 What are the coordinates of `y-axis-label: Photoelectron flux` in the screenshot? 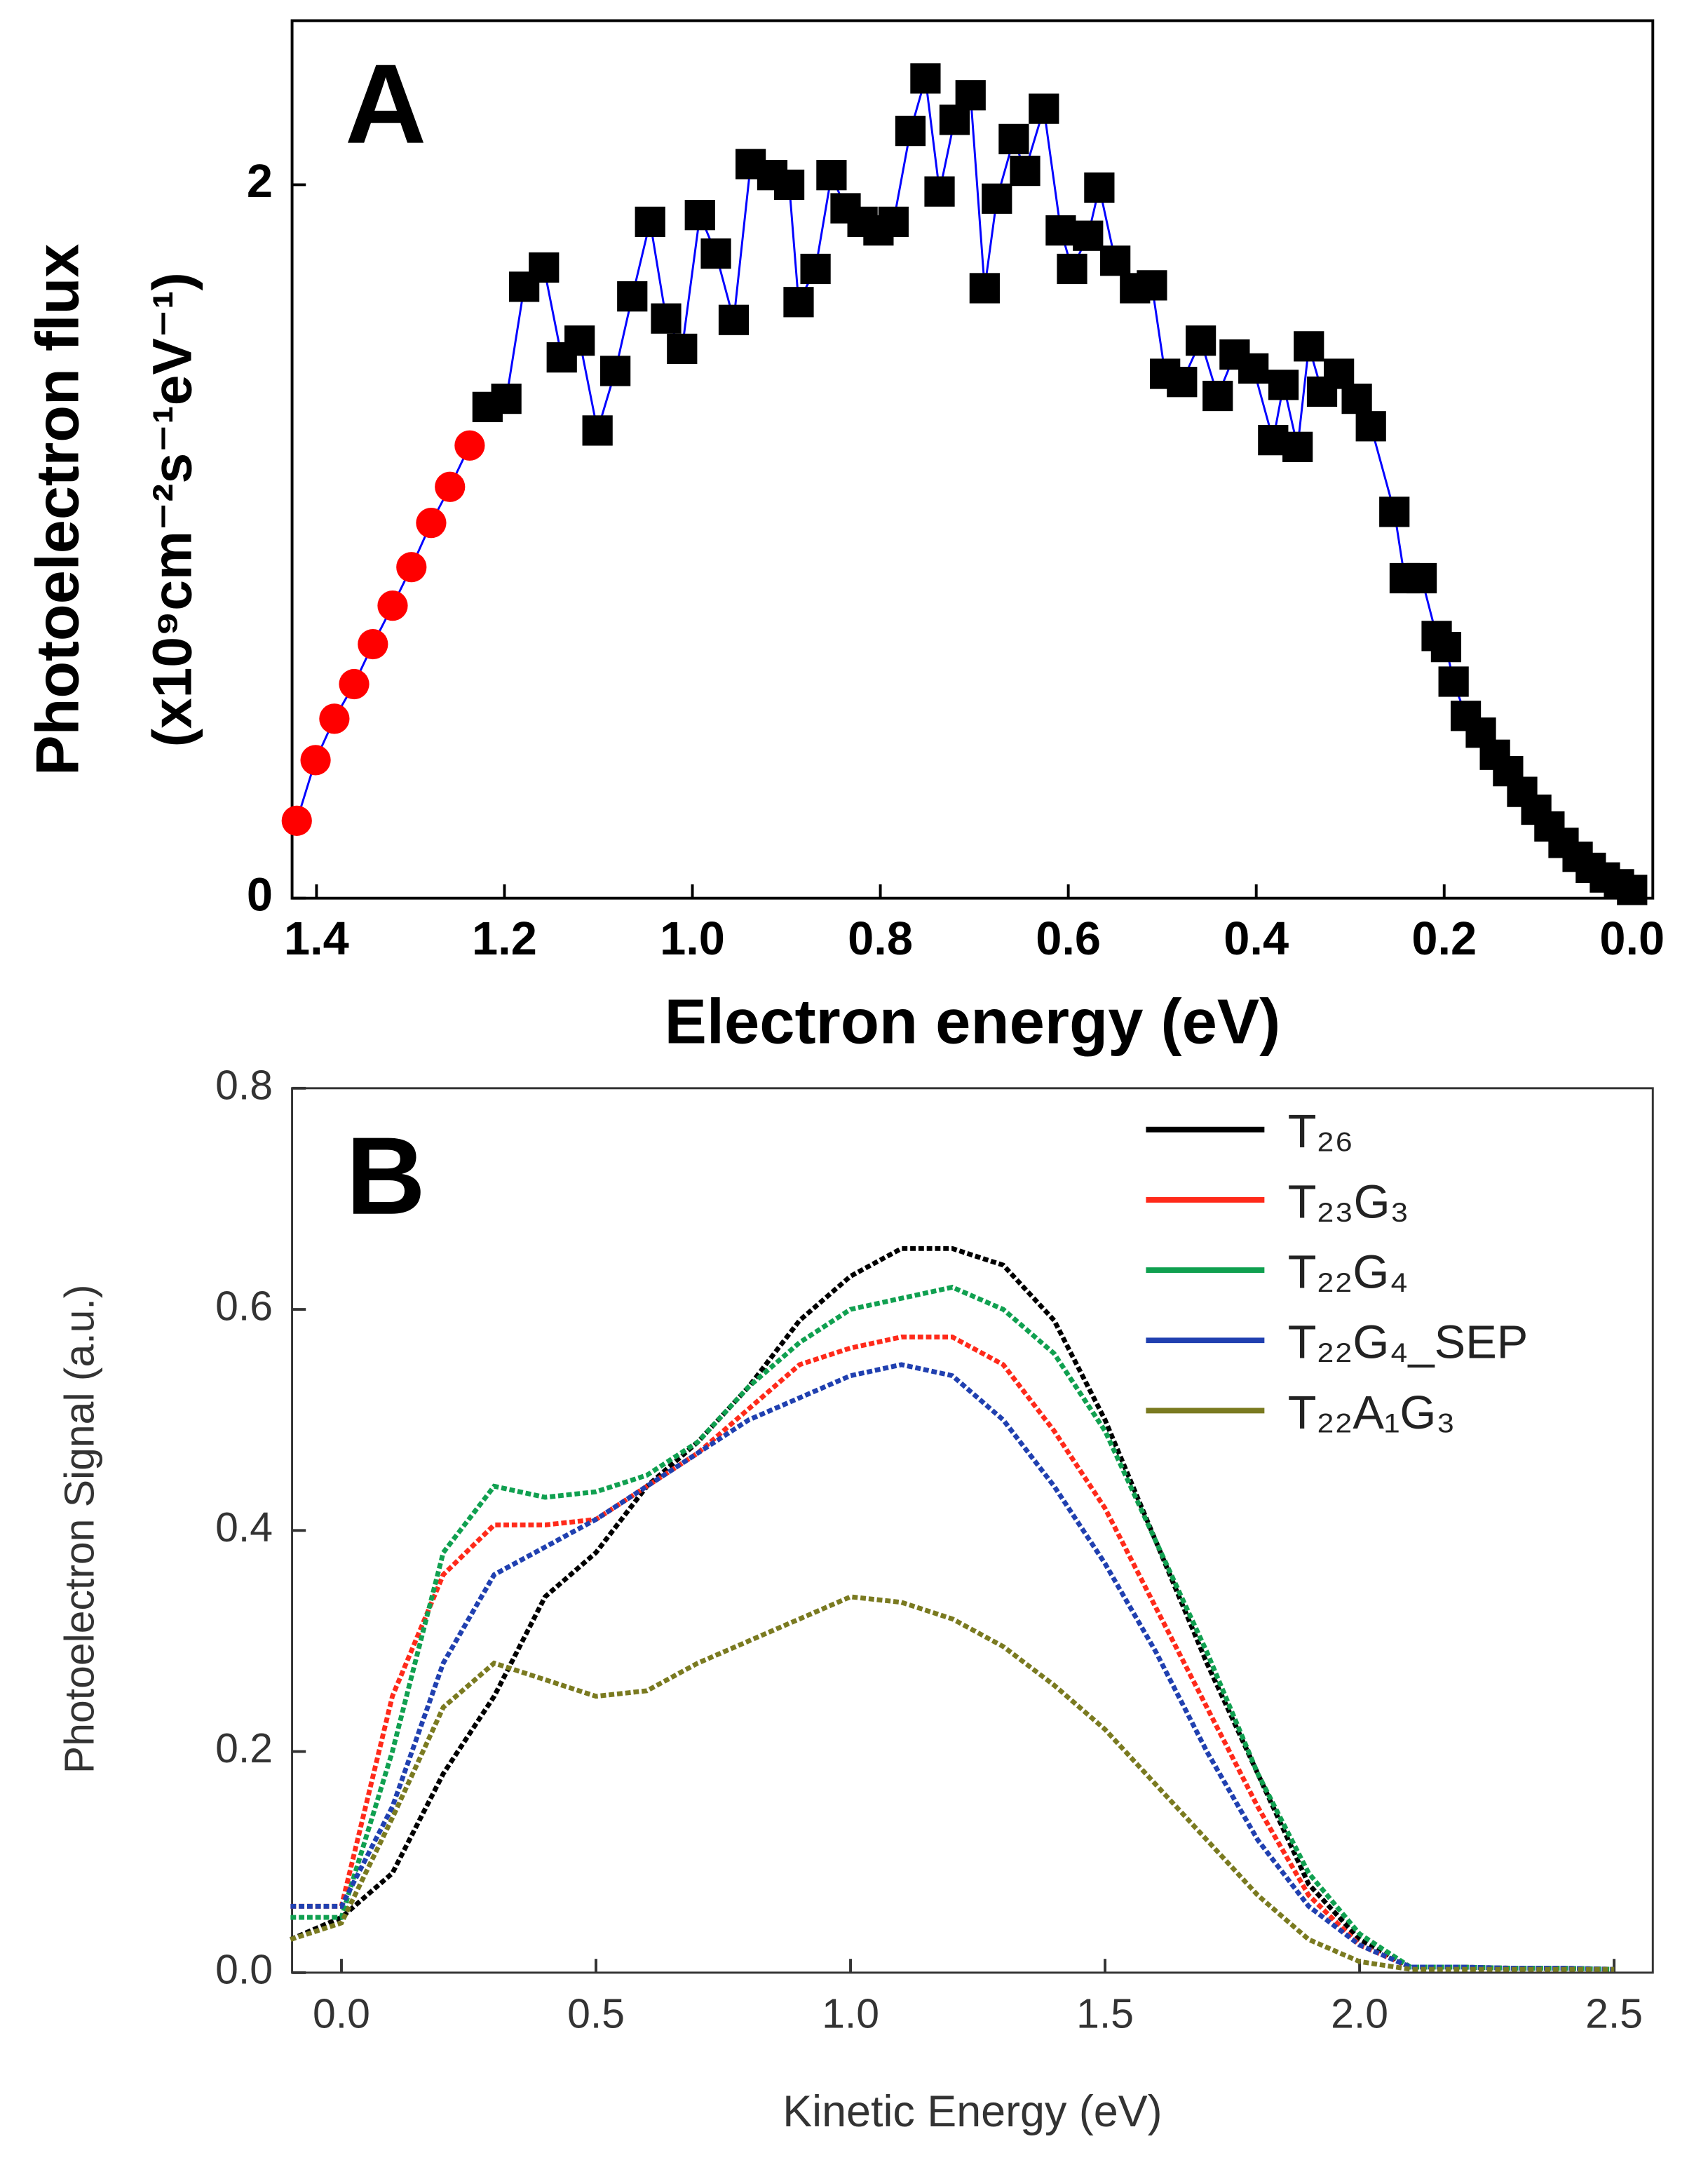 It's located at (58, 510).